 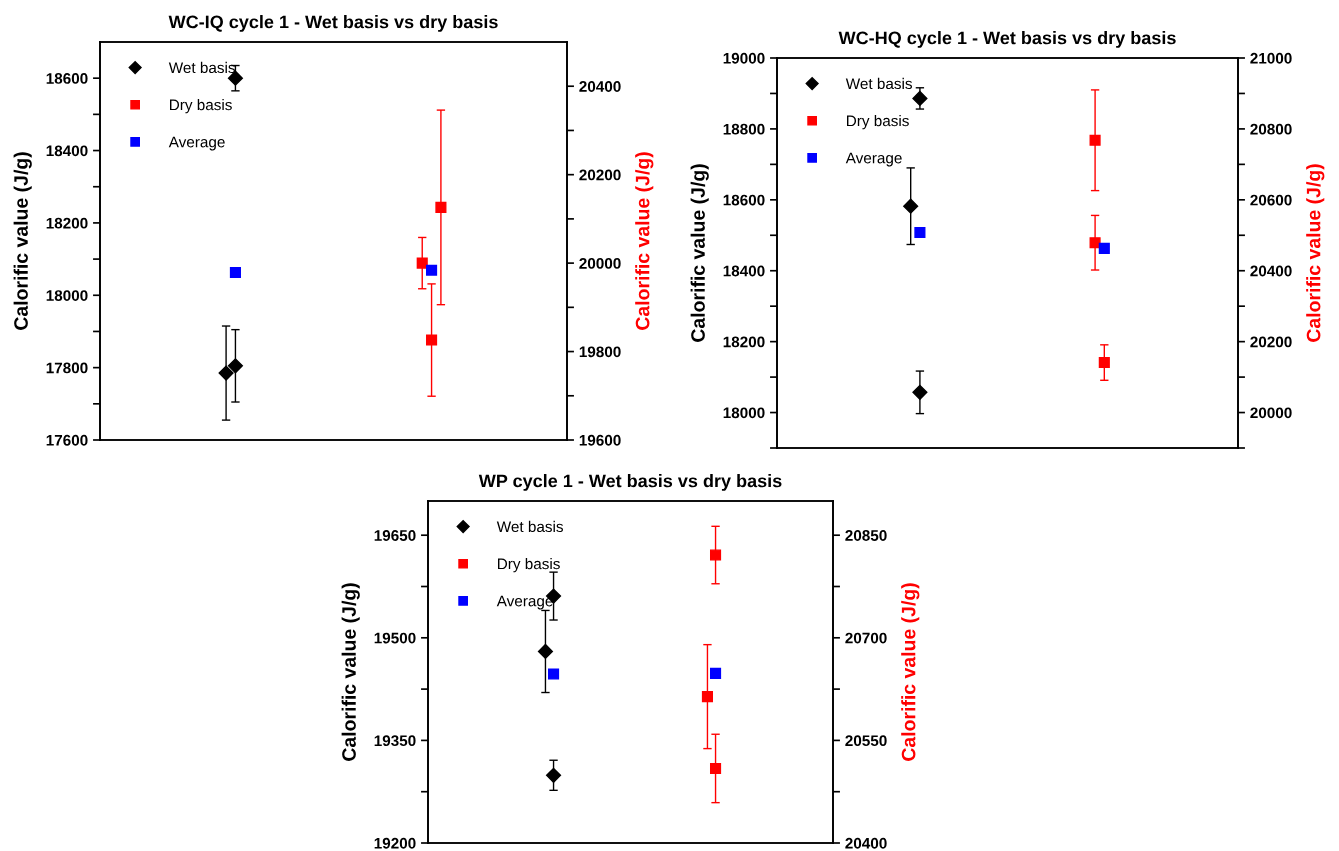 What do you see at coordinates (67, 440) in the screenshot?
I see `y-tick-label: 17600` at bounding box center [67, 440].